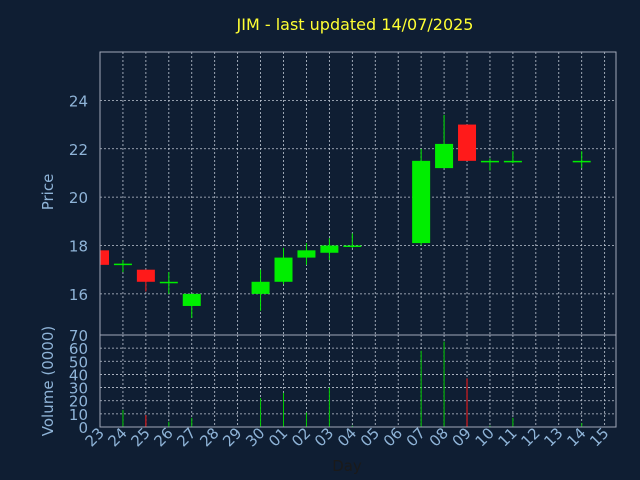 This screenshot has width=640, height=480. Describe the element at coordinates (78, 349) in the screenshot. I see `volume-tick-label: 60` at that location.